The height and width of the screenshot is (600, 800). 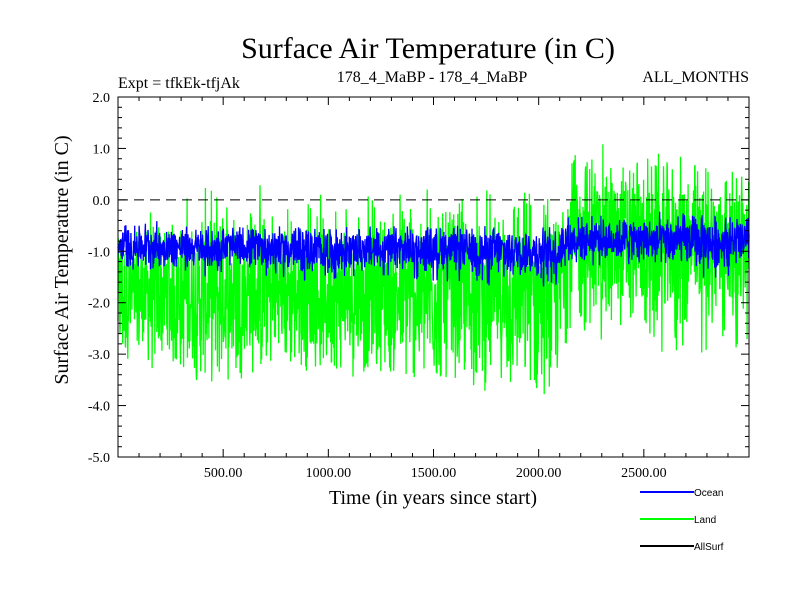 What do you see at coordinates (432, 77) in the screenshot?
I see `chart-subtitle-center: 178_4_MaBP - 178_4_MaBP` at bounding box center [432, 77].